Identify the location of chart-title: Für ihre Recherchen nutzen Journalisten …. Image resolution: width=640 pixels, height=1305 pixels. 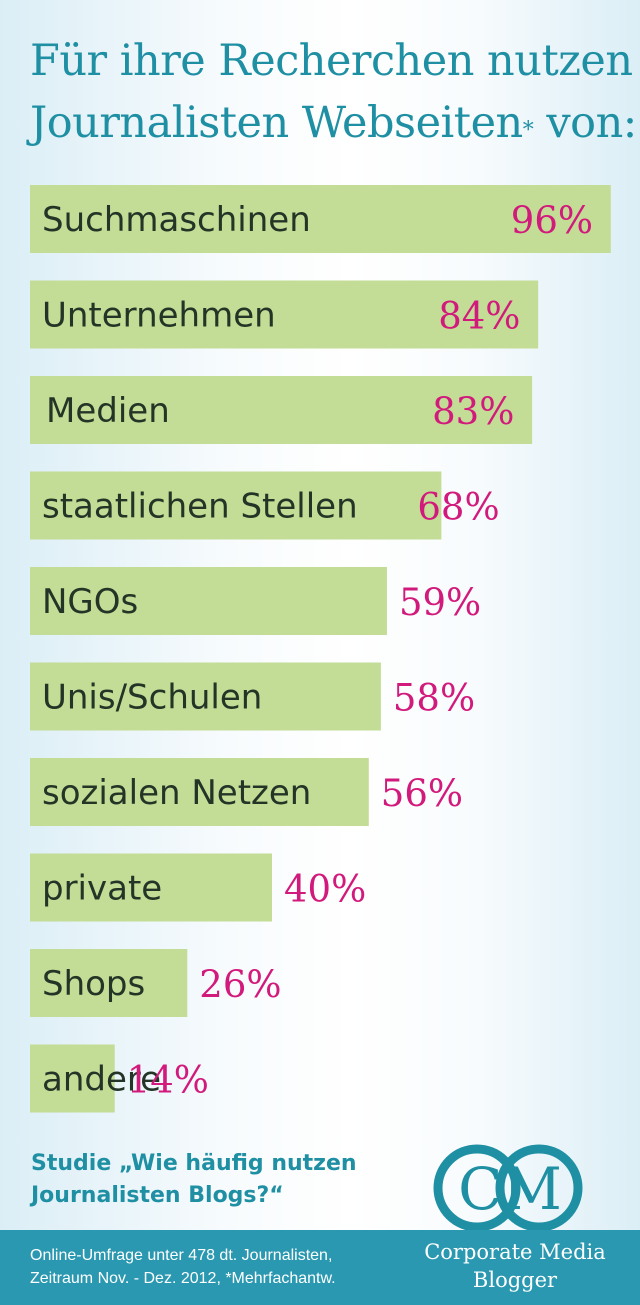
(333, 92).